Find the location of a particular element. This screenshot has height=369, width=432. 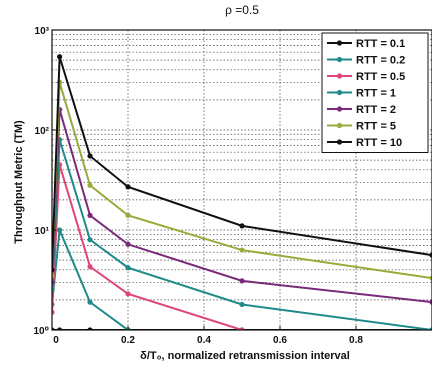

legend-item: RTT = 5 is located at coordinates (361, 127).